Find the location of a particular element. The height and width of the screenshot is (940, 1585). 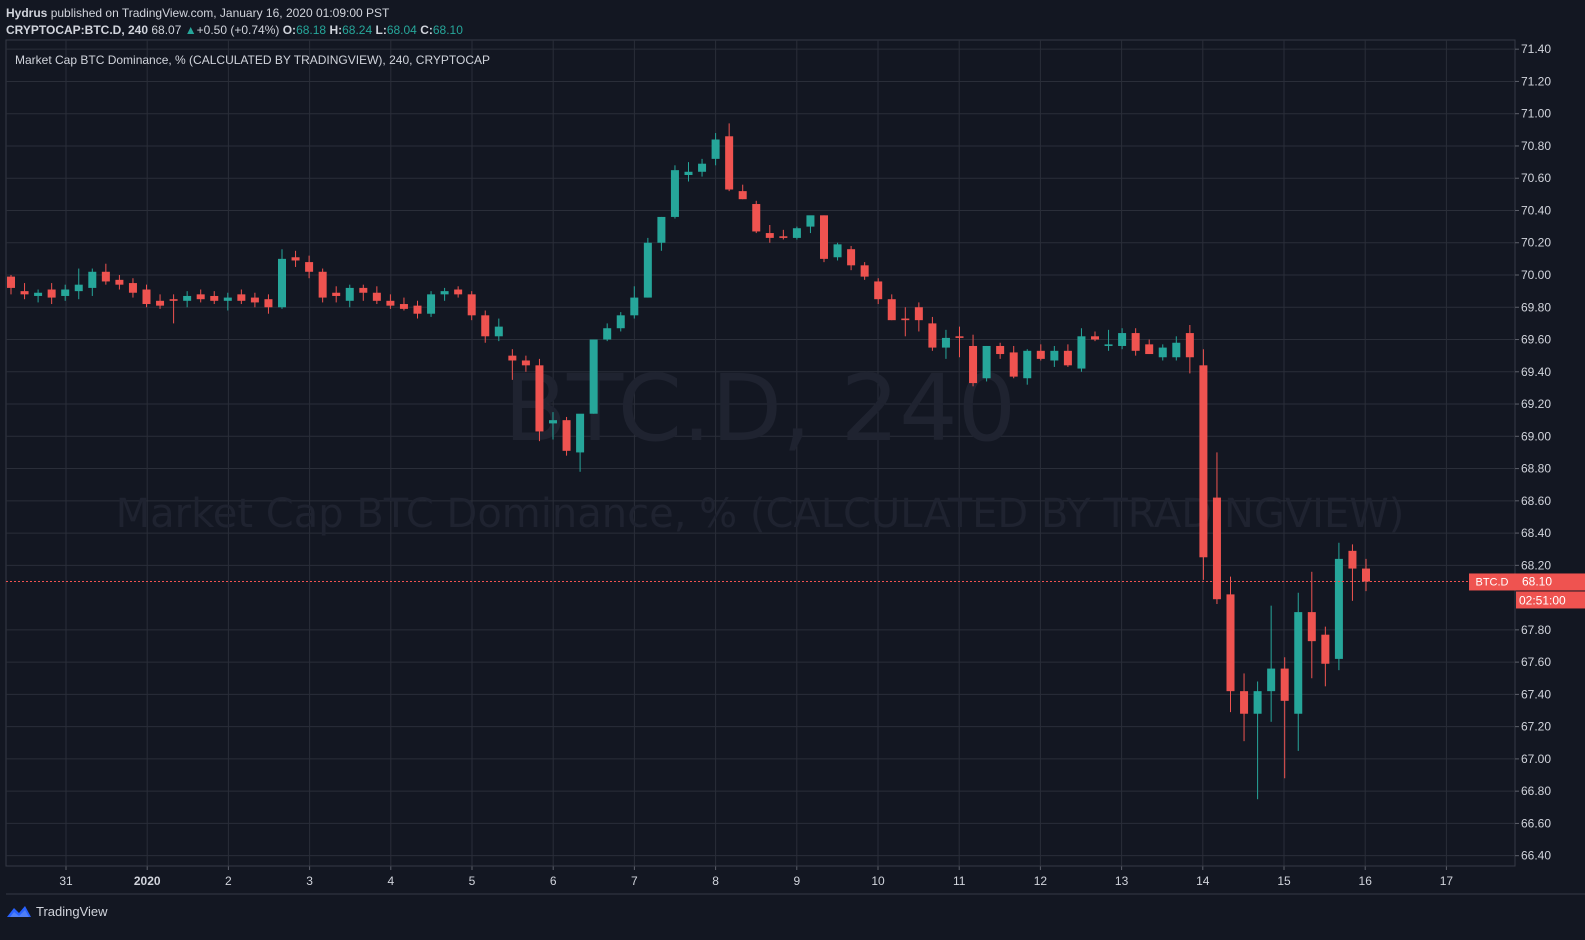

x-tick-label: 9 is located at coordinates (796, 881).